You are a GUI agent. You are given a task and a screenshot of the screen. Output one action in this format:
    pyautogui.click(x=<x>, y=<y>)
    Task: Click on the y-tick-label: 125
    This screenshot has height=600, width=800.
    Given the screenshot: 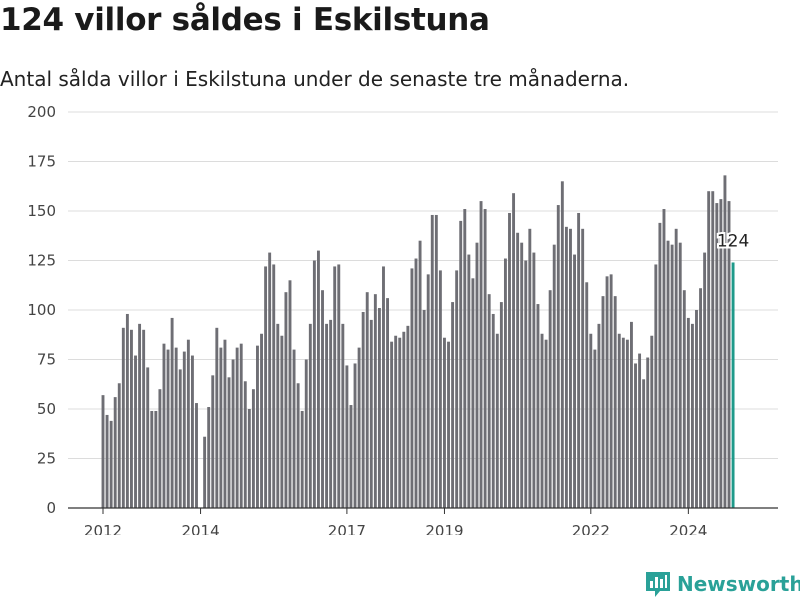 What is the action you would take?
    pyautogui.click(x=41, y=261)
    